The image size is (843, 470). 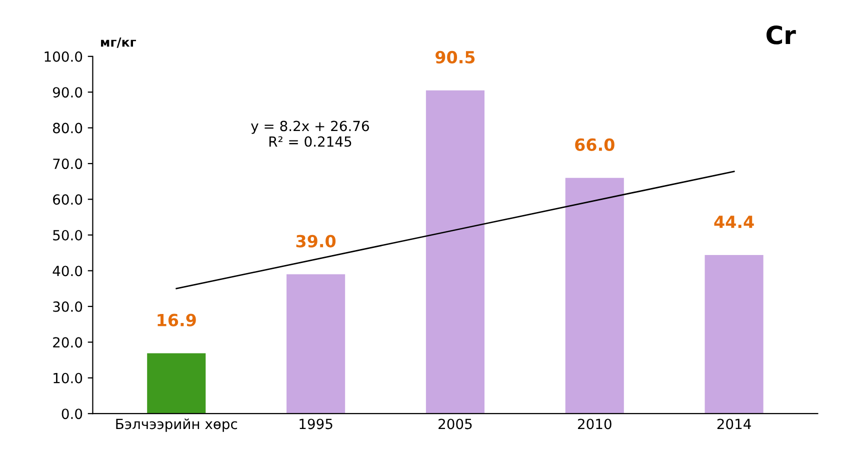 What do you see at coordinates (734, 424) in the screenshot?
I see `x-tick-label: 2014` at bounding box center [734, 424].